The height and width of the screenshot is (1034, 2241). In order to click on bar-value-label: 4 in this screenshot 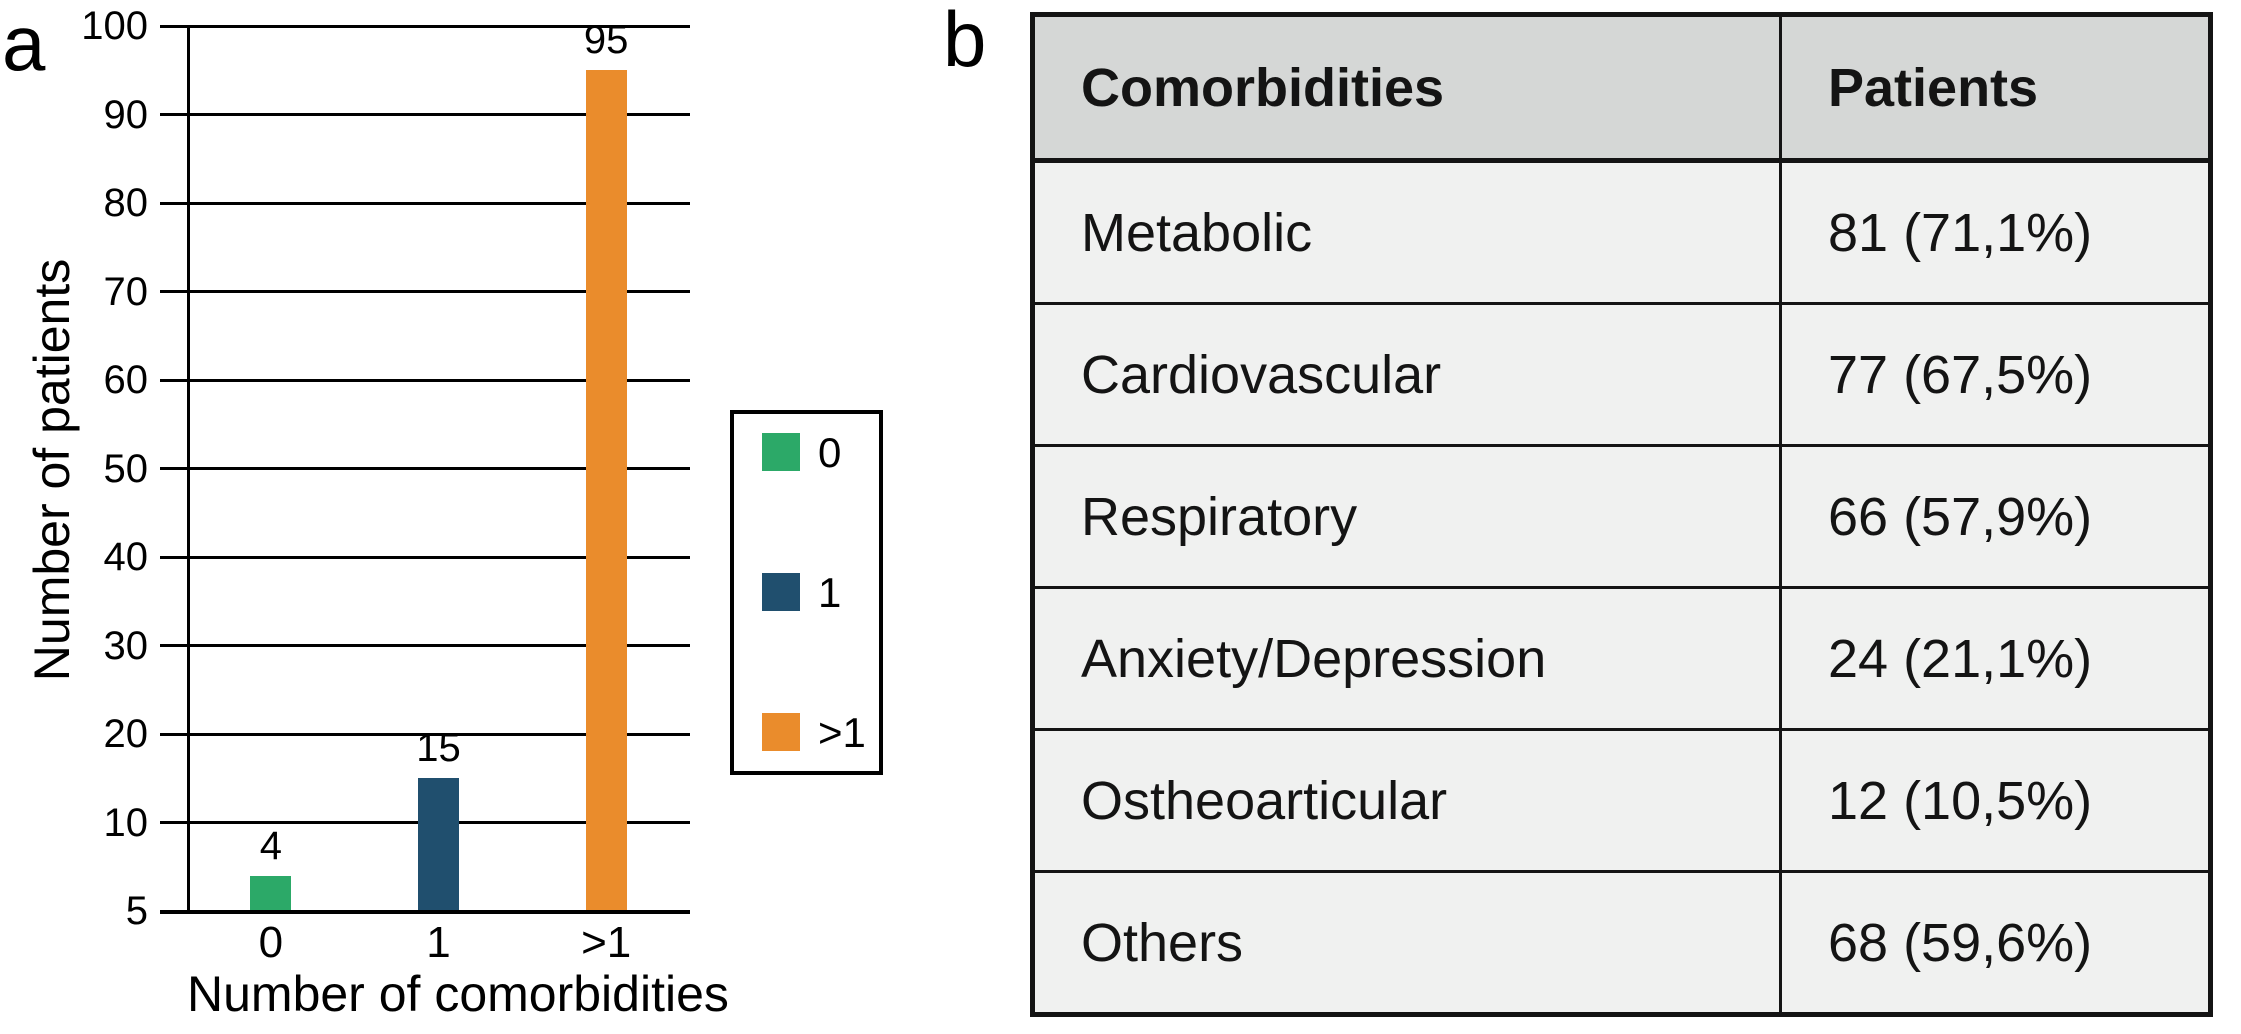, I will do `click(270, 845)`.